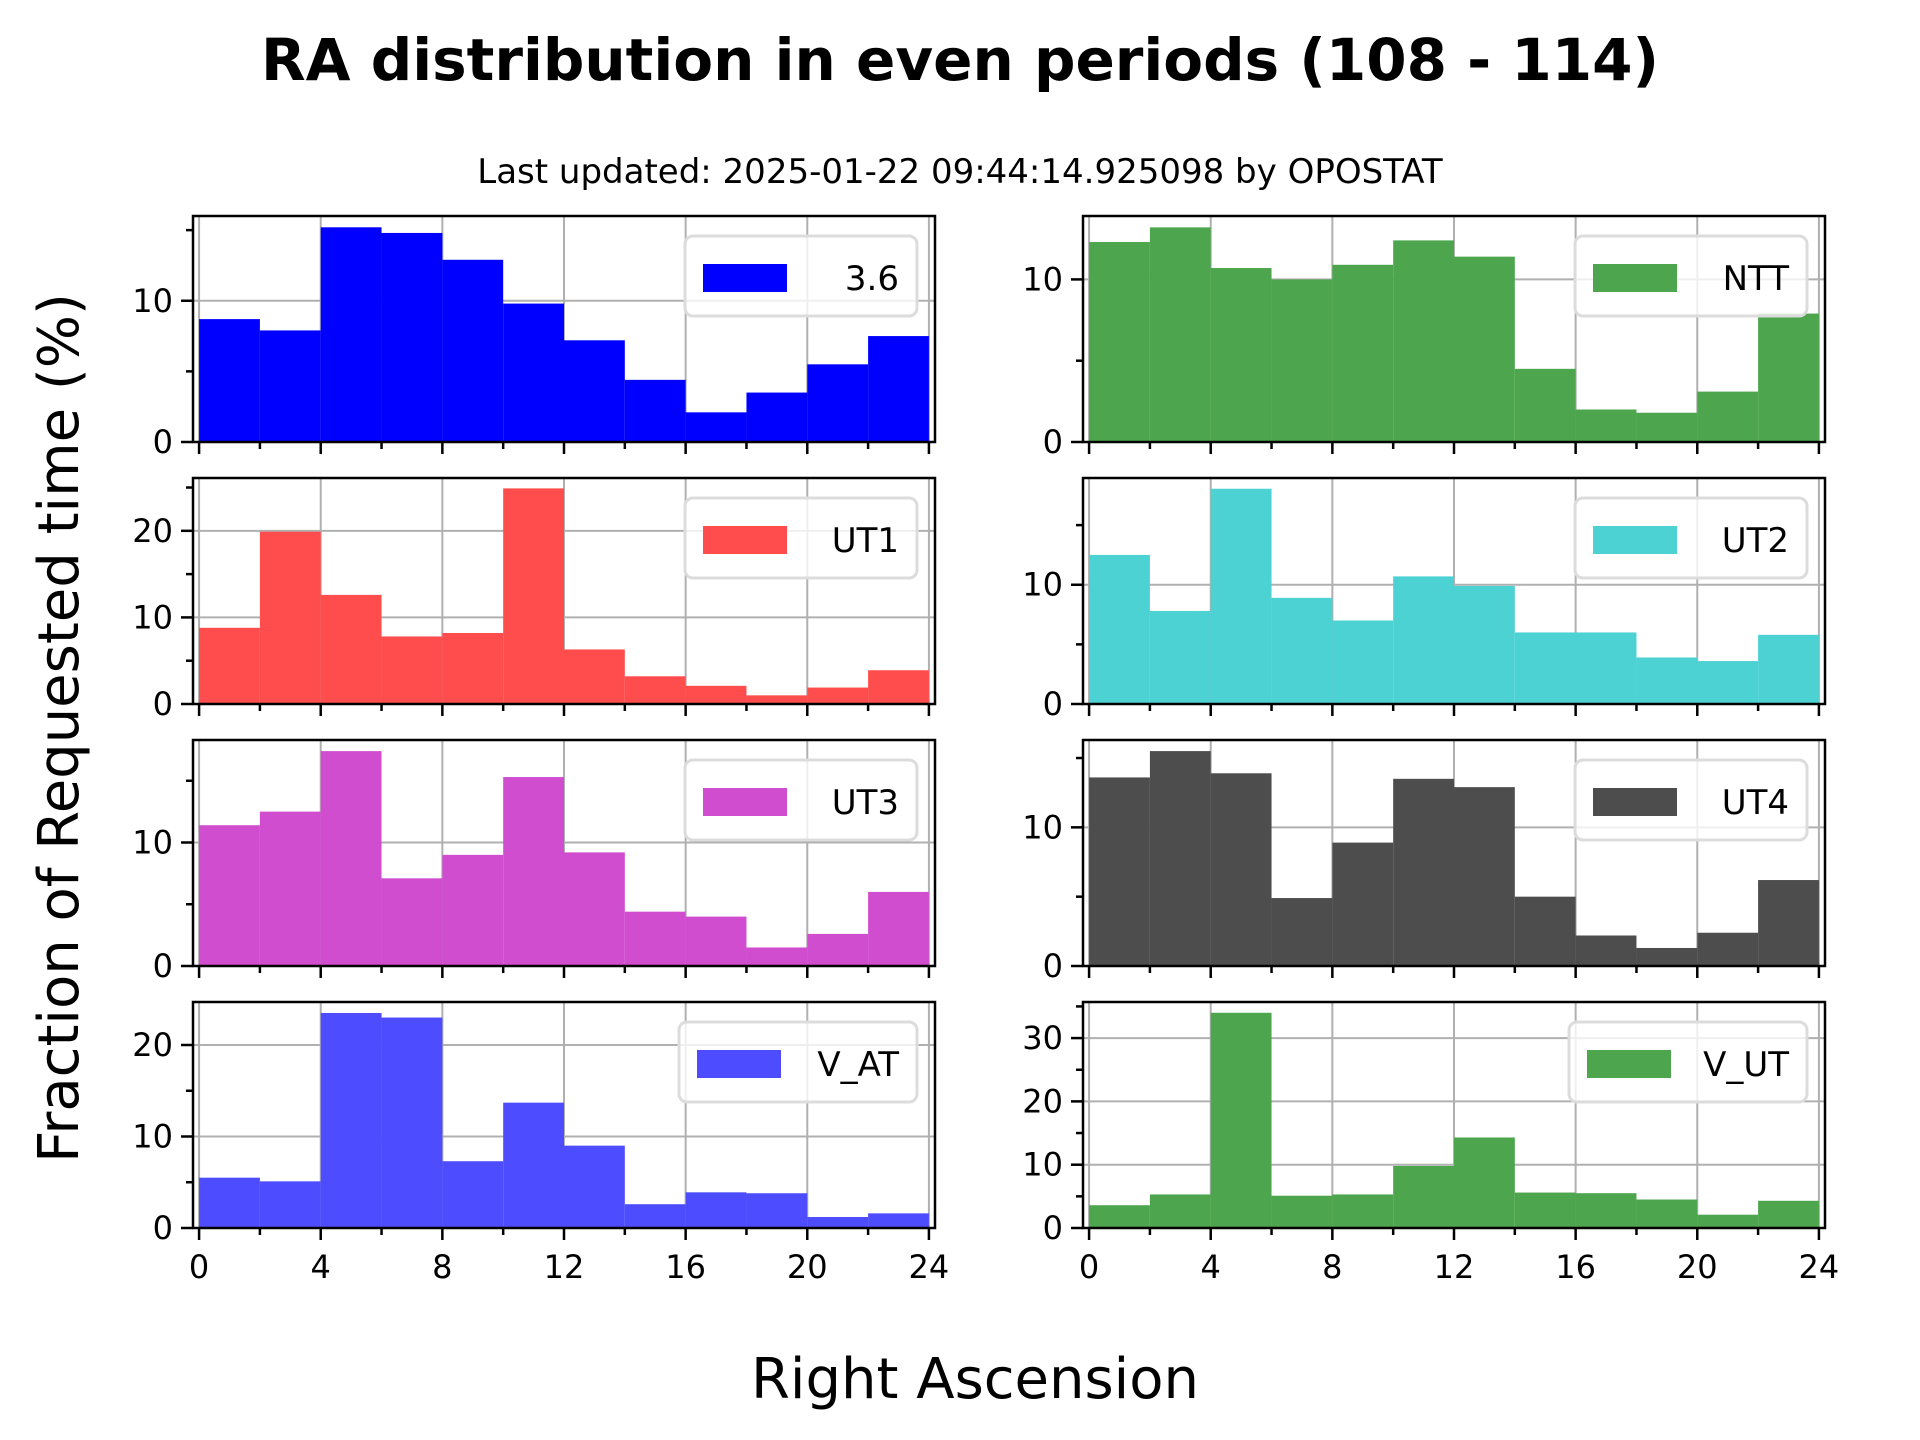 This screenshot has width=1920, height=1440. I want to click on legend-label: V_UT, so click(1746, 1065).